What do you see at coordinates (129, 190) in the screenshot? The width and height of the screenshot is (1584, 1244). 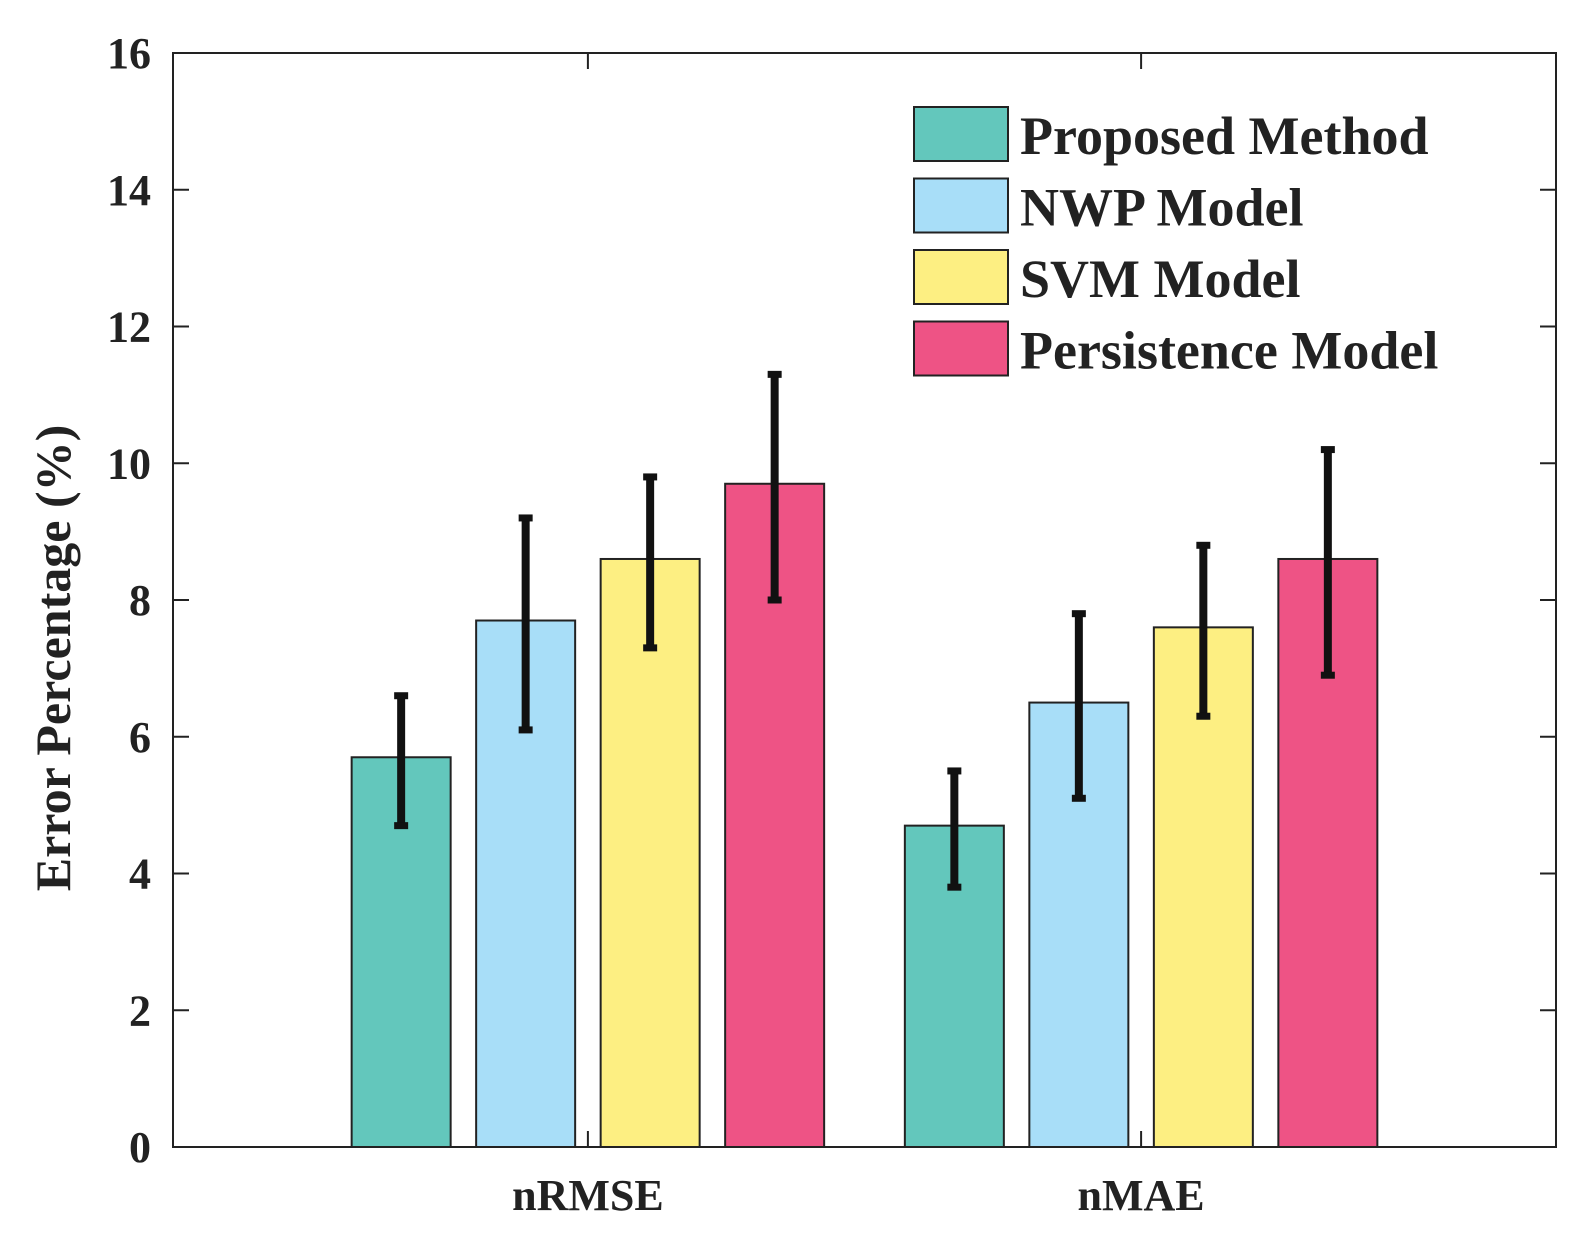 I see `y-tick-label: 14` at bounding box center [129, 190].